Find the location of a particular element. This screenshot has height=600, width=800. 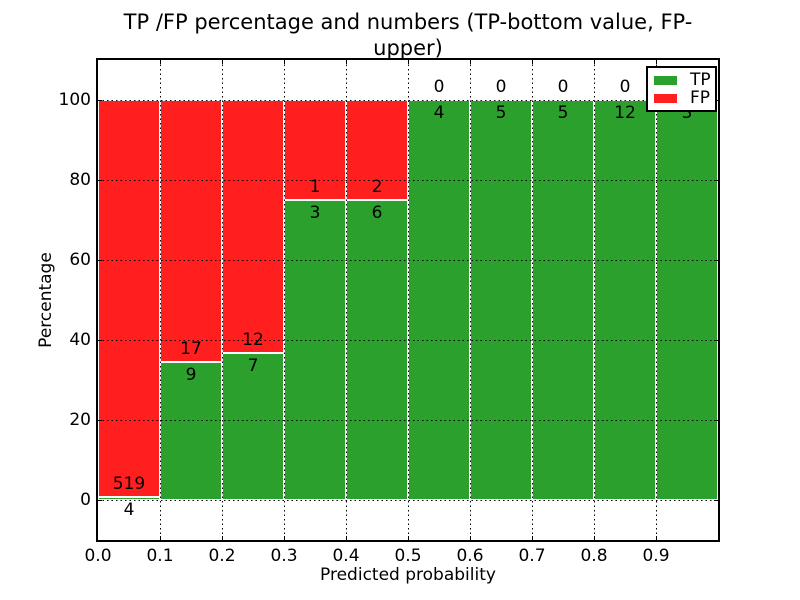

fp-count-label: 519 is located at coordinates (129, 483).